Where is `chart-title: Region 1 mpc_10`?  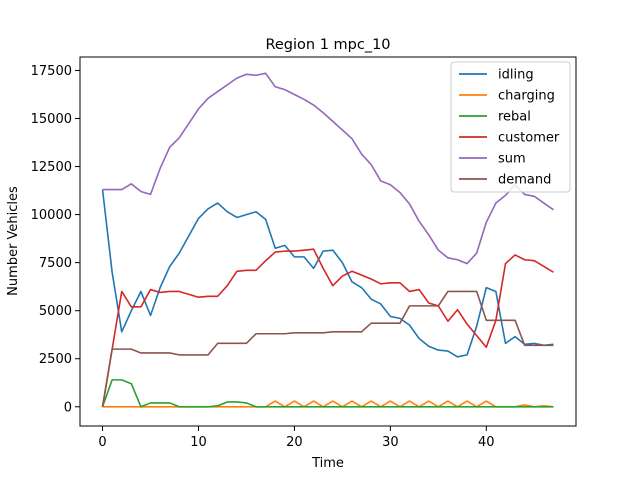
chart-title: Region 1 mpc_10 is located at coordinates (327, 45).